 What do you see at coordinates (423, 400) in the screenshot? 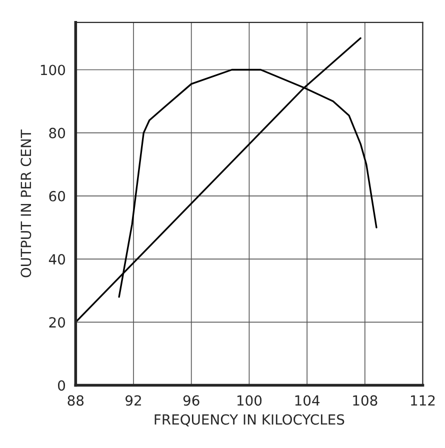
I see `x-tick-label: 112` at bounding box center [423, 400].